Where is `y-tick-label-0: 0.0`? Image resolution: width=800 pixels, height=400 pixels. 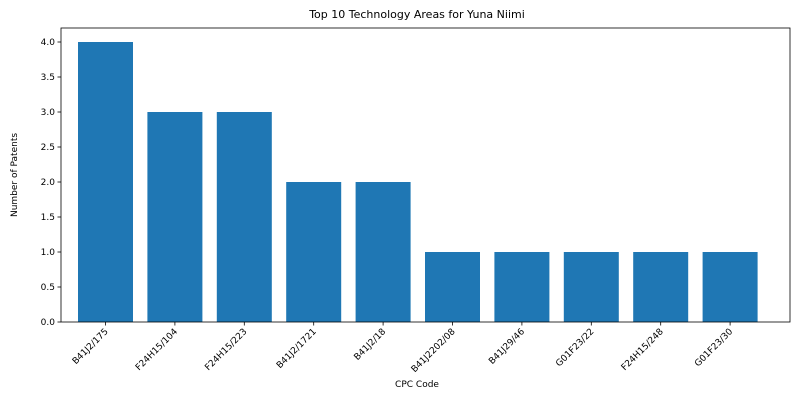
y-tick-label-0: 0.0 is located at coordinates (48, 323).